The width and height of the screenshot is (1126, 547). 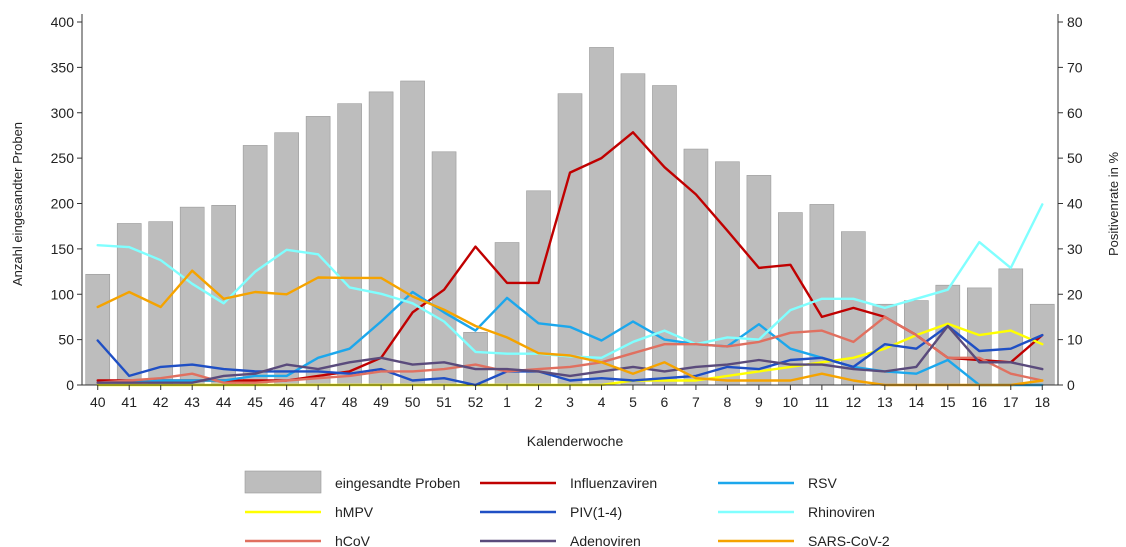 What do you see at coordinates (444, 402) in the screenshot?
I see `x-tick-label: 51` at bounding box center [444, 402].